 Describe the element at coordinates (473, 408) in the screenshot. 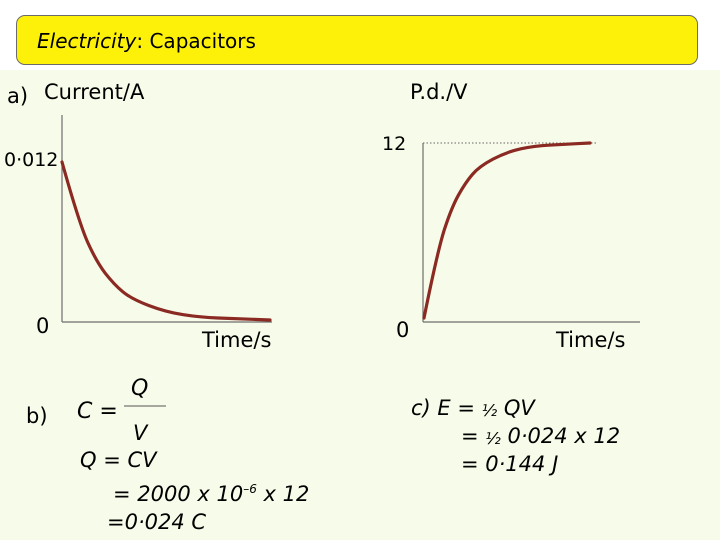

I see `energy-formula: c) E = ½ QV` at that location.